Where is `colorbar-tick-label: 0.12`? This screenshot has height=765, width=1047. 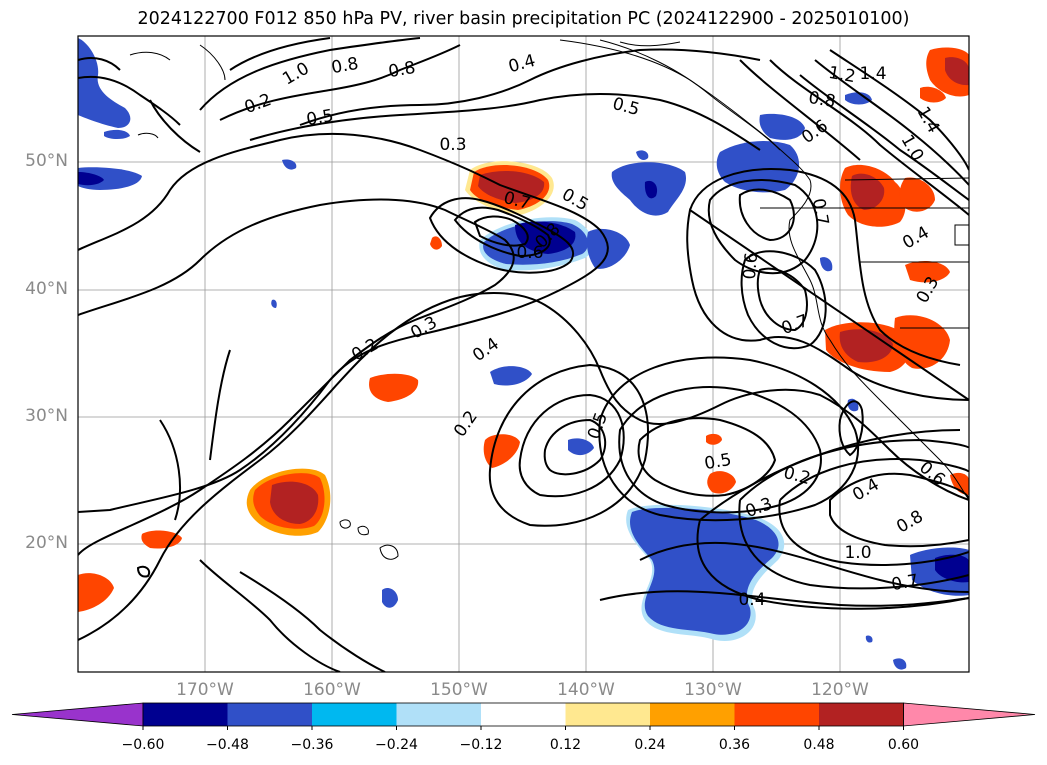 colorbar-tick-label: 0.12 is located at coordinates (565, 745).